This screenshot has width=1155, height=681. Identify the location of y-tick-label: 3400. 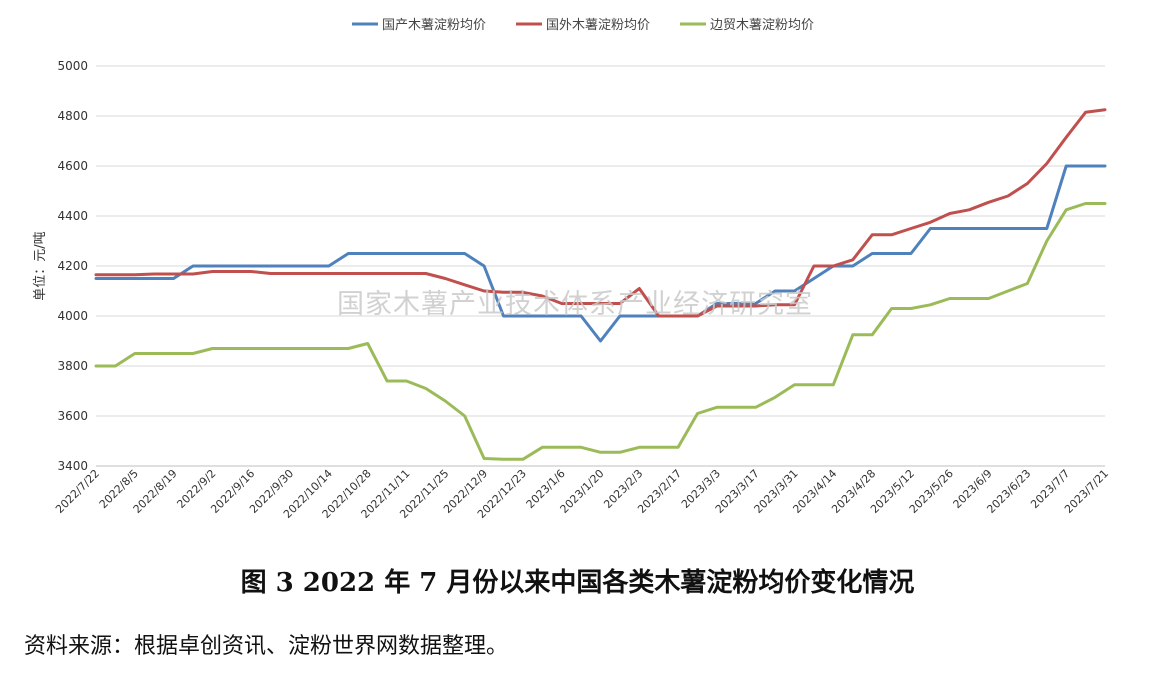
(72, 466).